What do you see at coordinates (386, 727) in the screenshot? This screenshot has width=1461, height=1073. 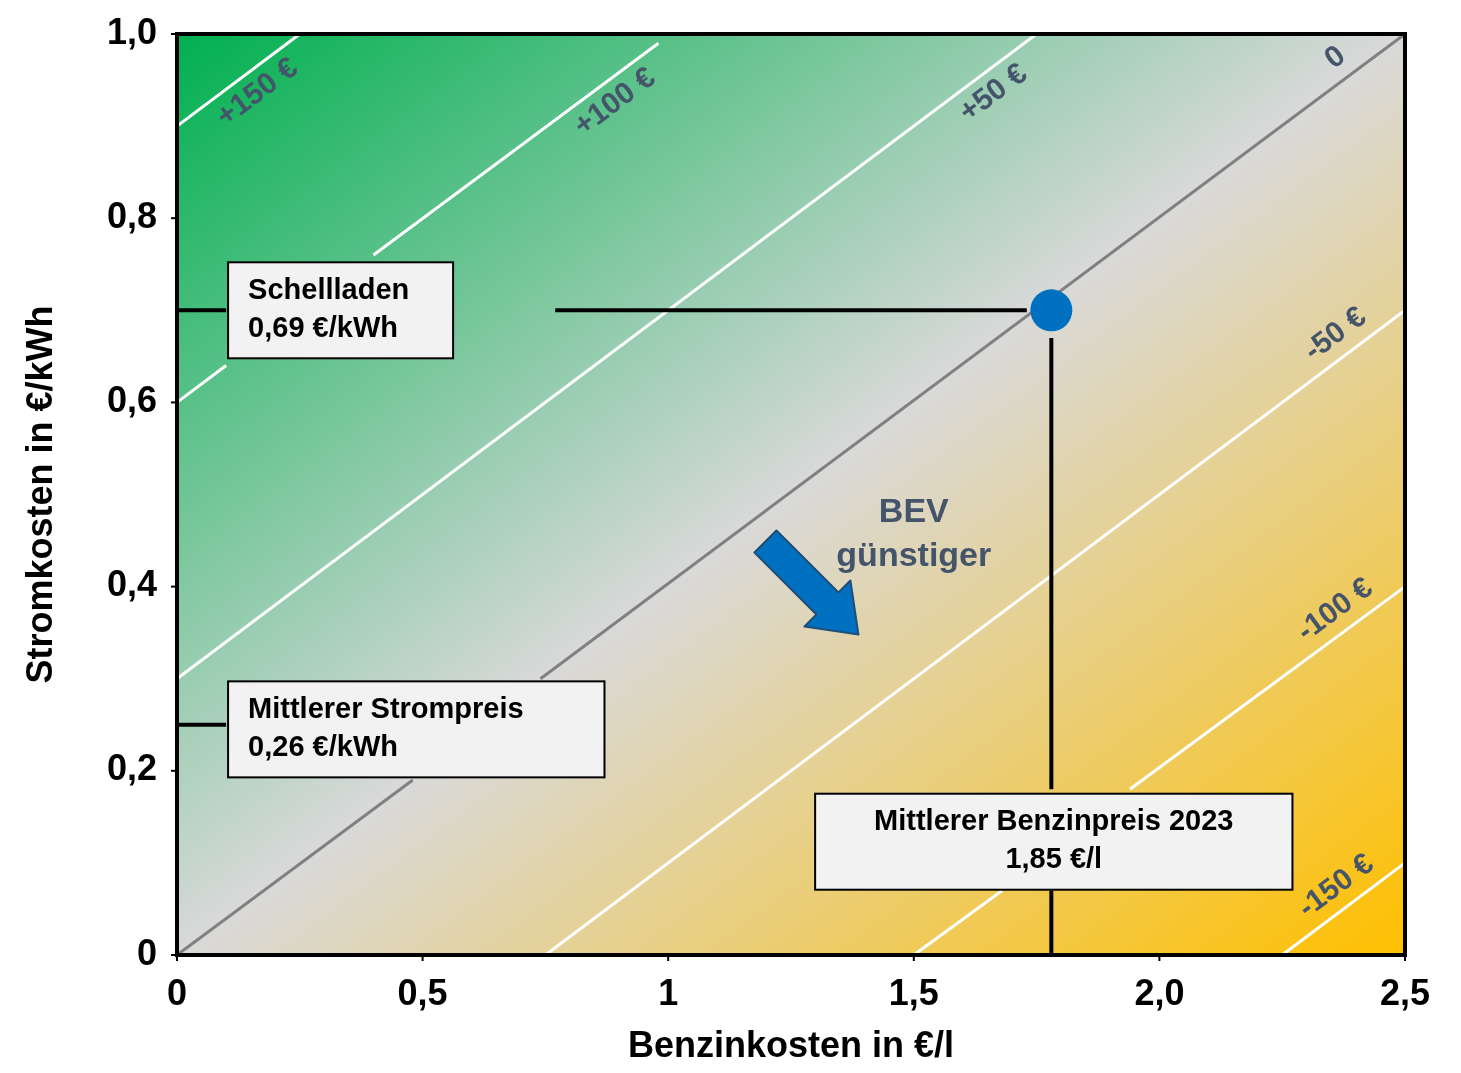 I see `annotation: Mittlerer Strompreis 0,26 €/kWh` at bounding box center [386, 727].